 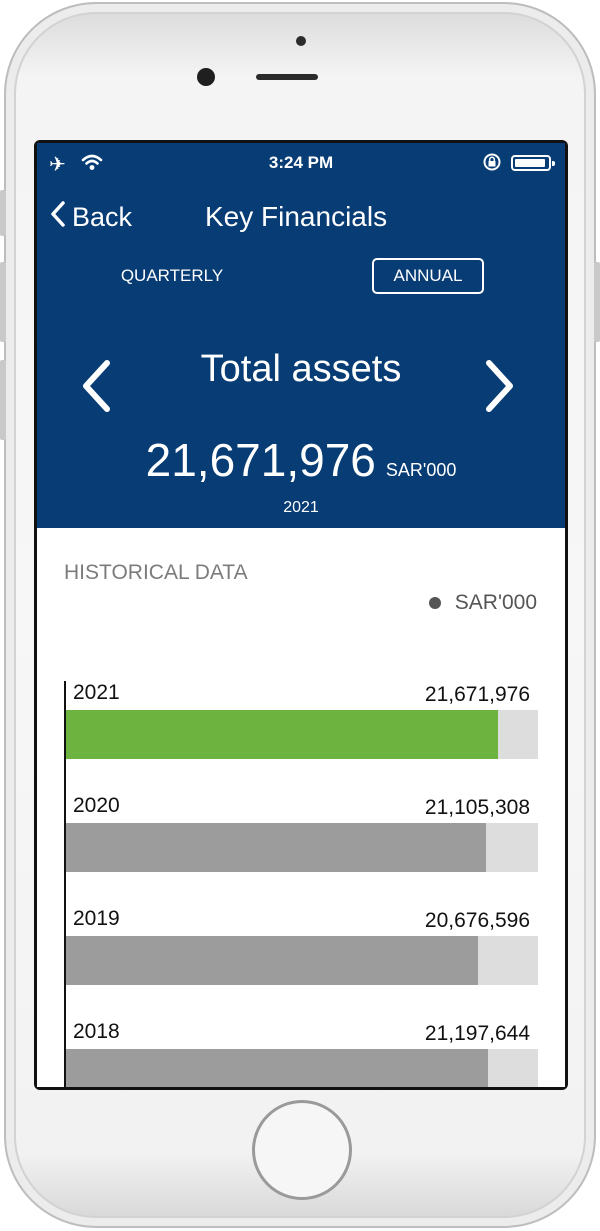 What do you see at coordinates (428, 276) in the screenshot?
I see `tab-annual: ANNUAL` at bounding box center [428, 276].